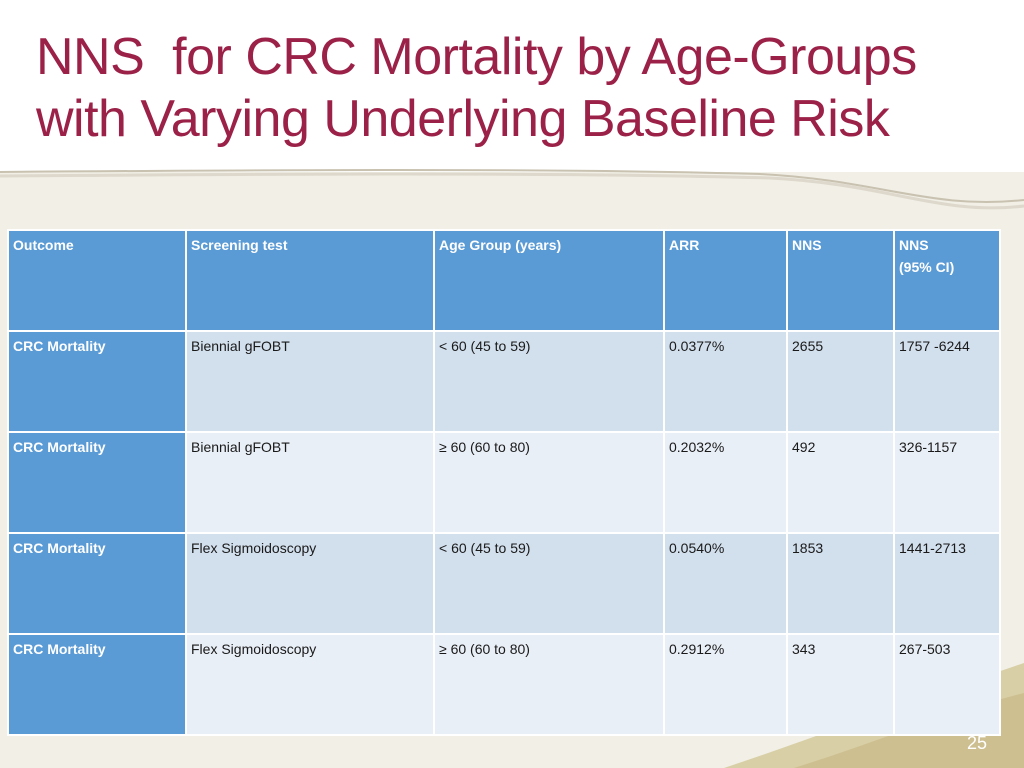 The image size is (1024, 768). What do you see at coordinates (549, 280) in the screenshot?
I see `header-age-group: Age Group (years)` at bounding box center [549, 280].